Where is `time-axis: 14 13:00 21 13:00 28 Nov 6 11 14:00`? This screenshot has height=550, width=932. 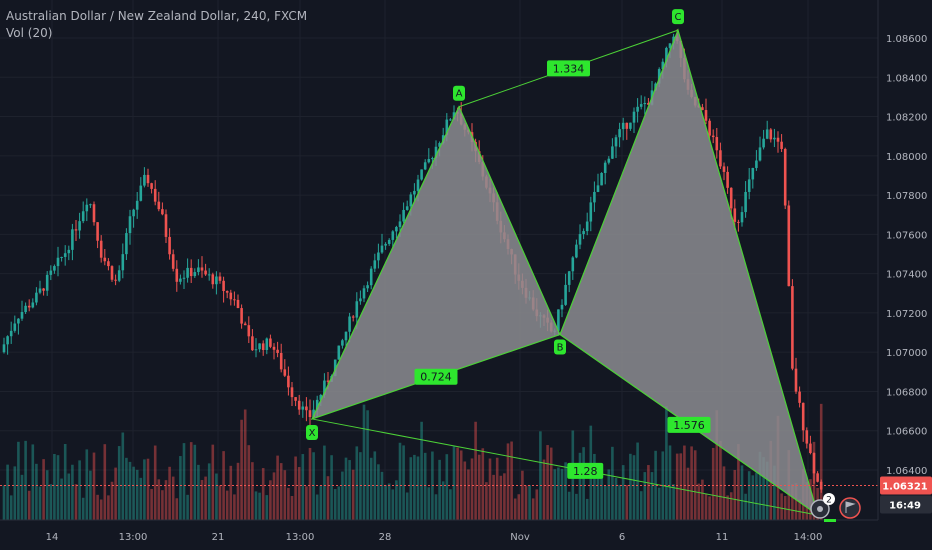
time-axis: 14 13:00 21 13:00 28 Nov 6 11 14:00 is located at coordinates (439, 534).